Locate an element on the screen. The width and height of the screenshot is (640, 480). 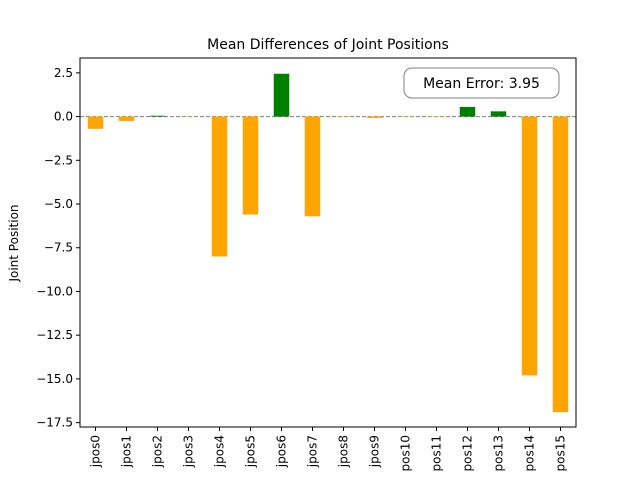
y-tick-label: 0.0 is located at coordinates (63, 117).